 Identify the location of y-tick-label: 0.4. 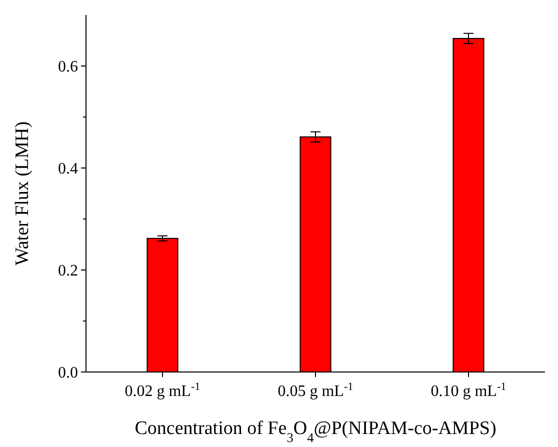
(68, 169).